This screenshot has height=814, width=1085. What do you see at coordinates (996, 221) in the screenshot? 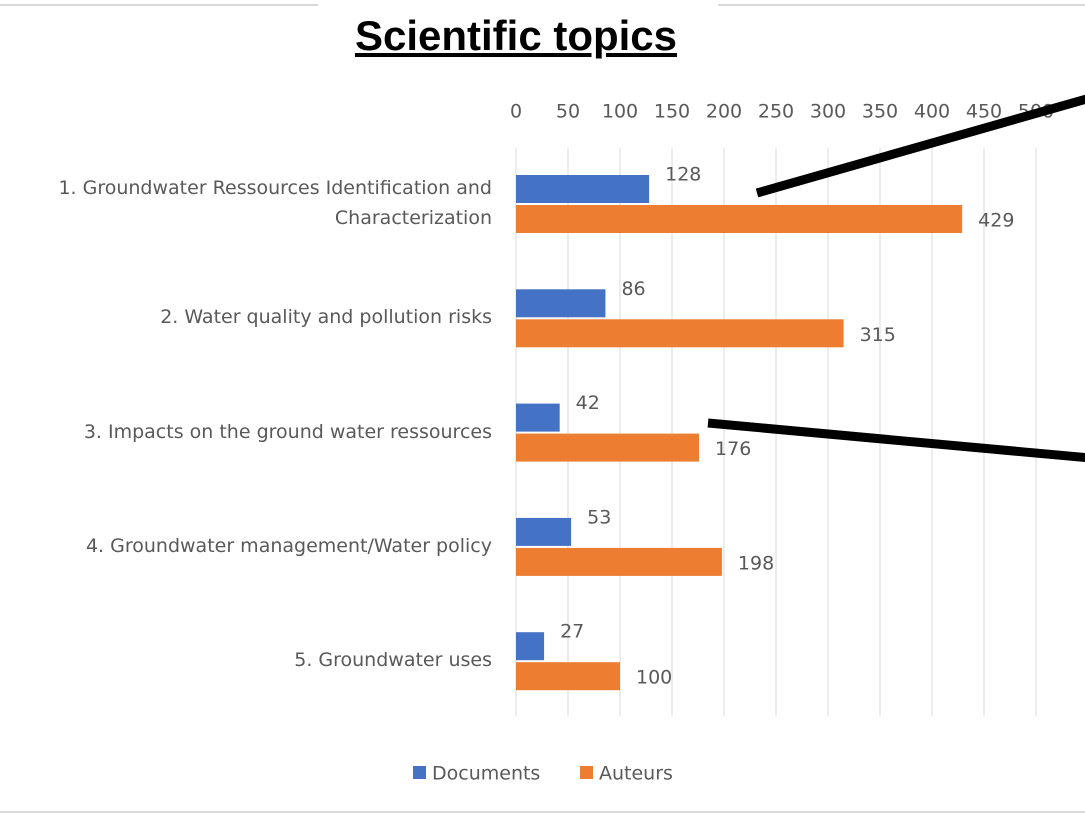
I see `data-label: 429` at bounding box center [996, 221].